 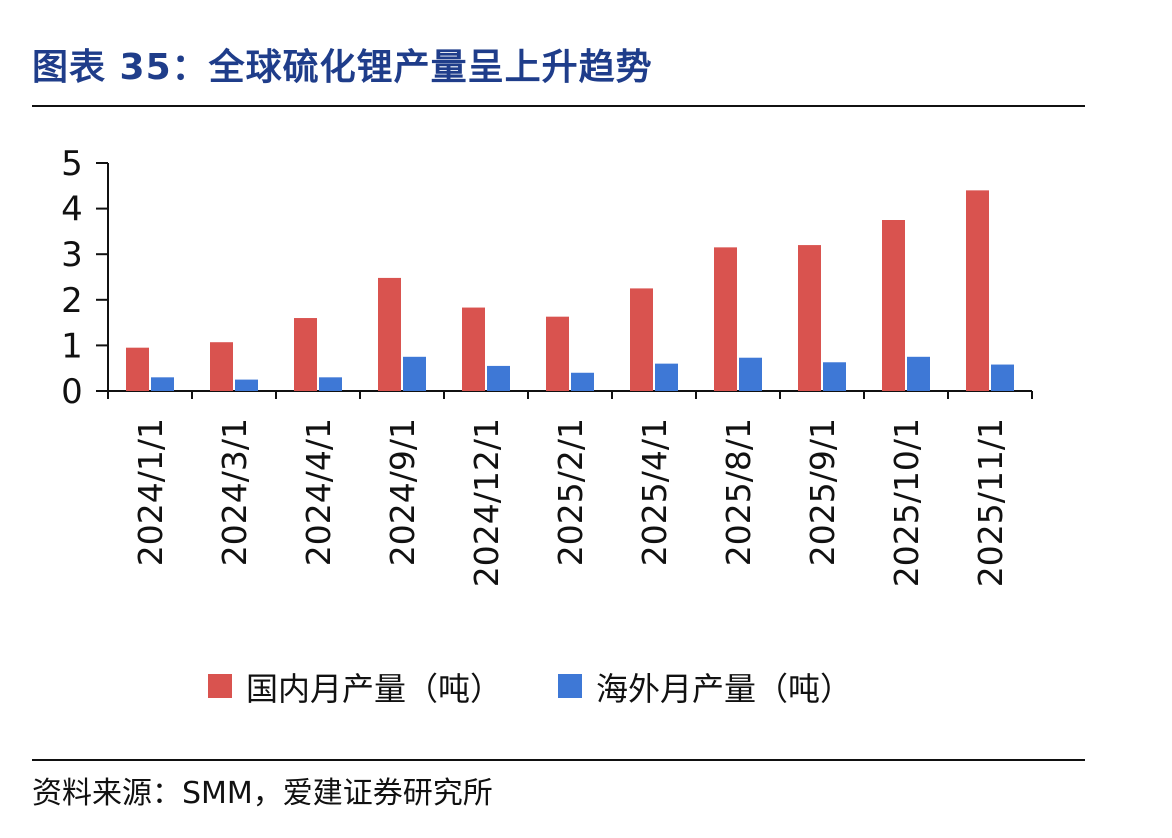 What do you see at coordinates (738, 492) in the screenshot?
I see `x-tick-label: 2025/8/1` at bounding box center [738, 492].